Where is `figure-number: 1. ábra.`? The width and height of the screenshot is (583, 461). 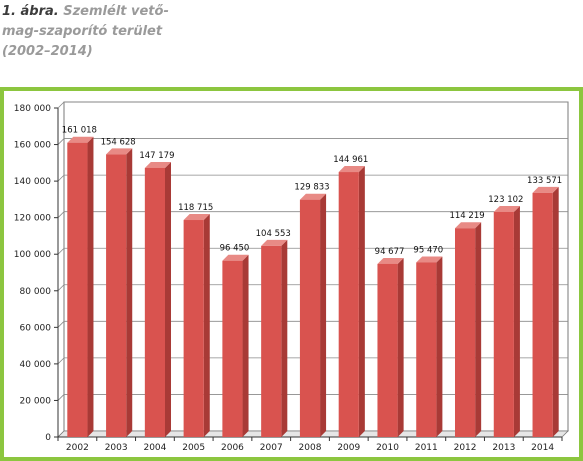
figure-number: 1. ábra. is located at coordinates (30, 11).